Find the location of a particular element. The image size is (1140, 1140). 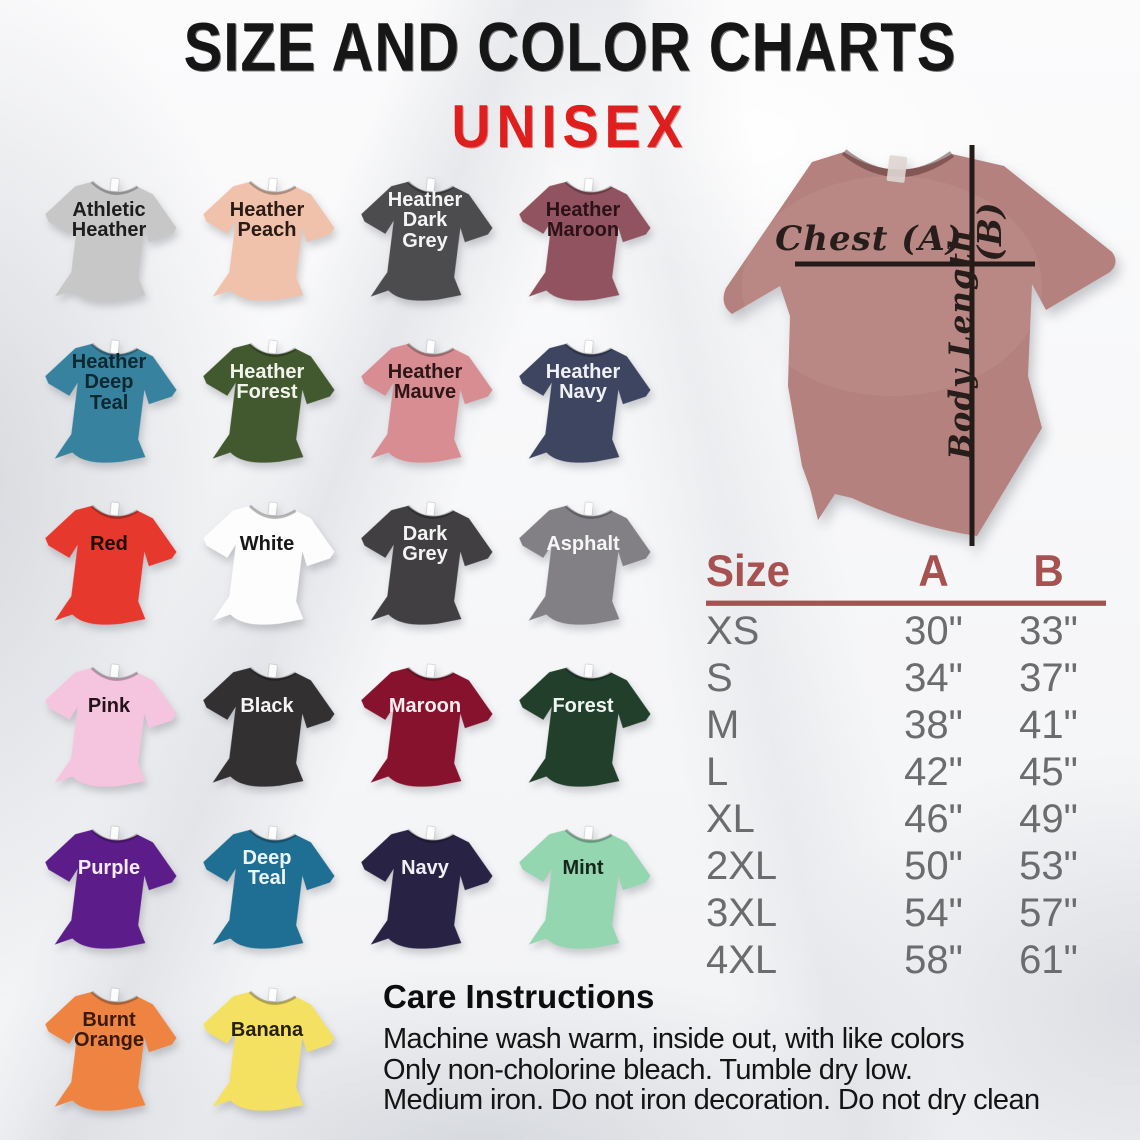

size-row-xl: XL 46" 49" is located at coordinates (906, 819).